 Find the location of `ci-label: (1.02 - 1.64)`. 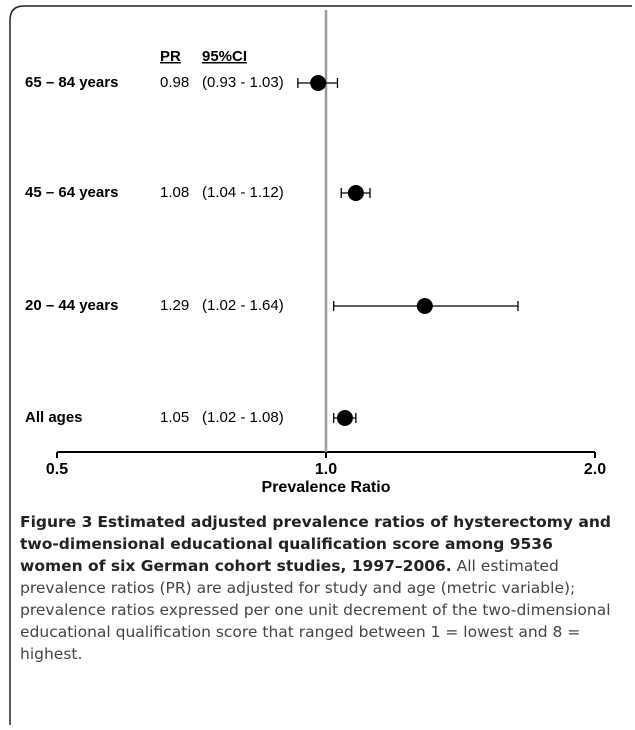

ci-label: (1.02 - 1.64) is located at coordinates (243, 305).